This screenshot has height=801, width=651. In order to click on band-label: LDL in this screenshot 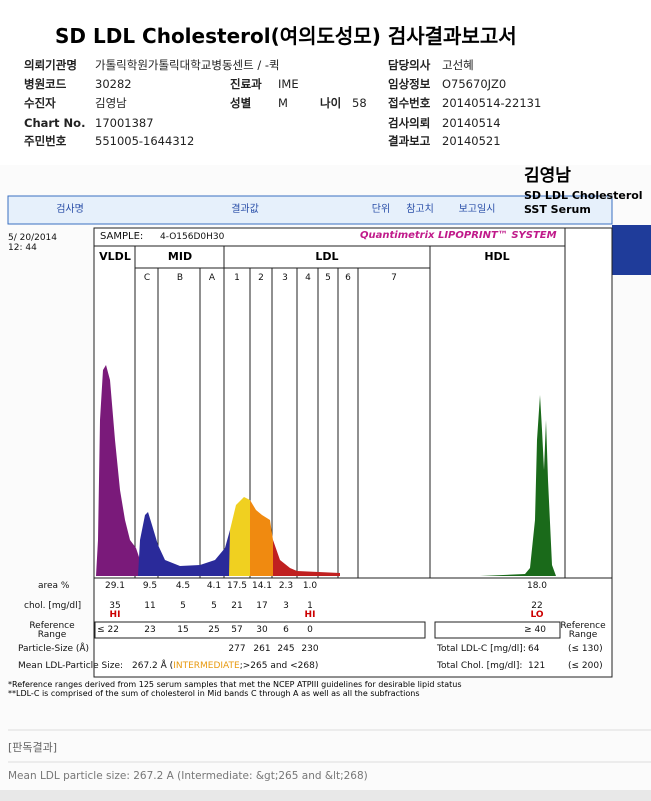, I will do `click(327, 256)`.